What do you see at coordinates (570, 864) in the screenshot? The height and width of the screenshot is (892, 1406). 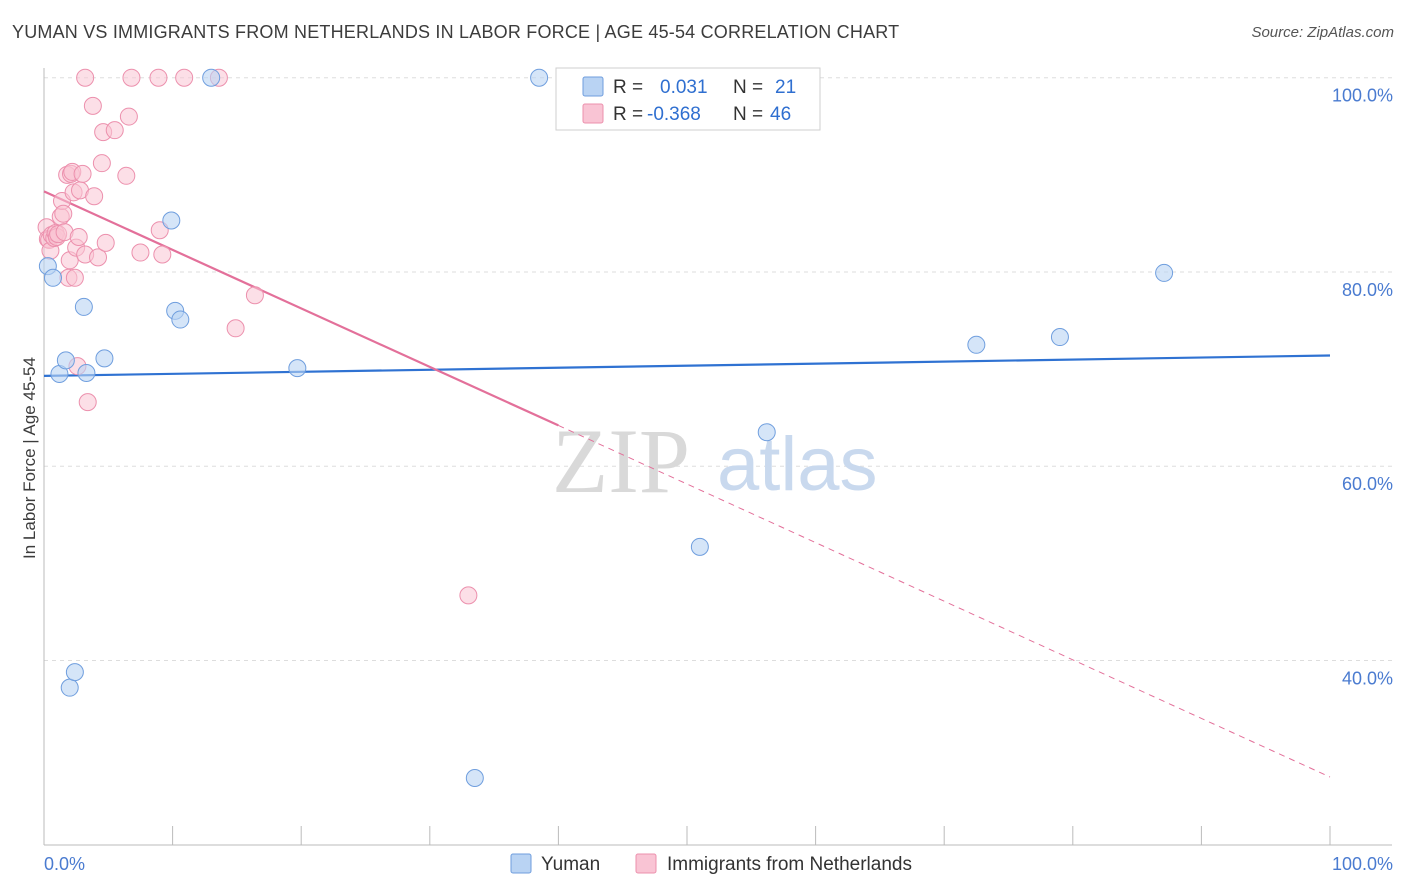 I see `series-legend-label-yuman: Yuman` at bounding box center [570, 864].